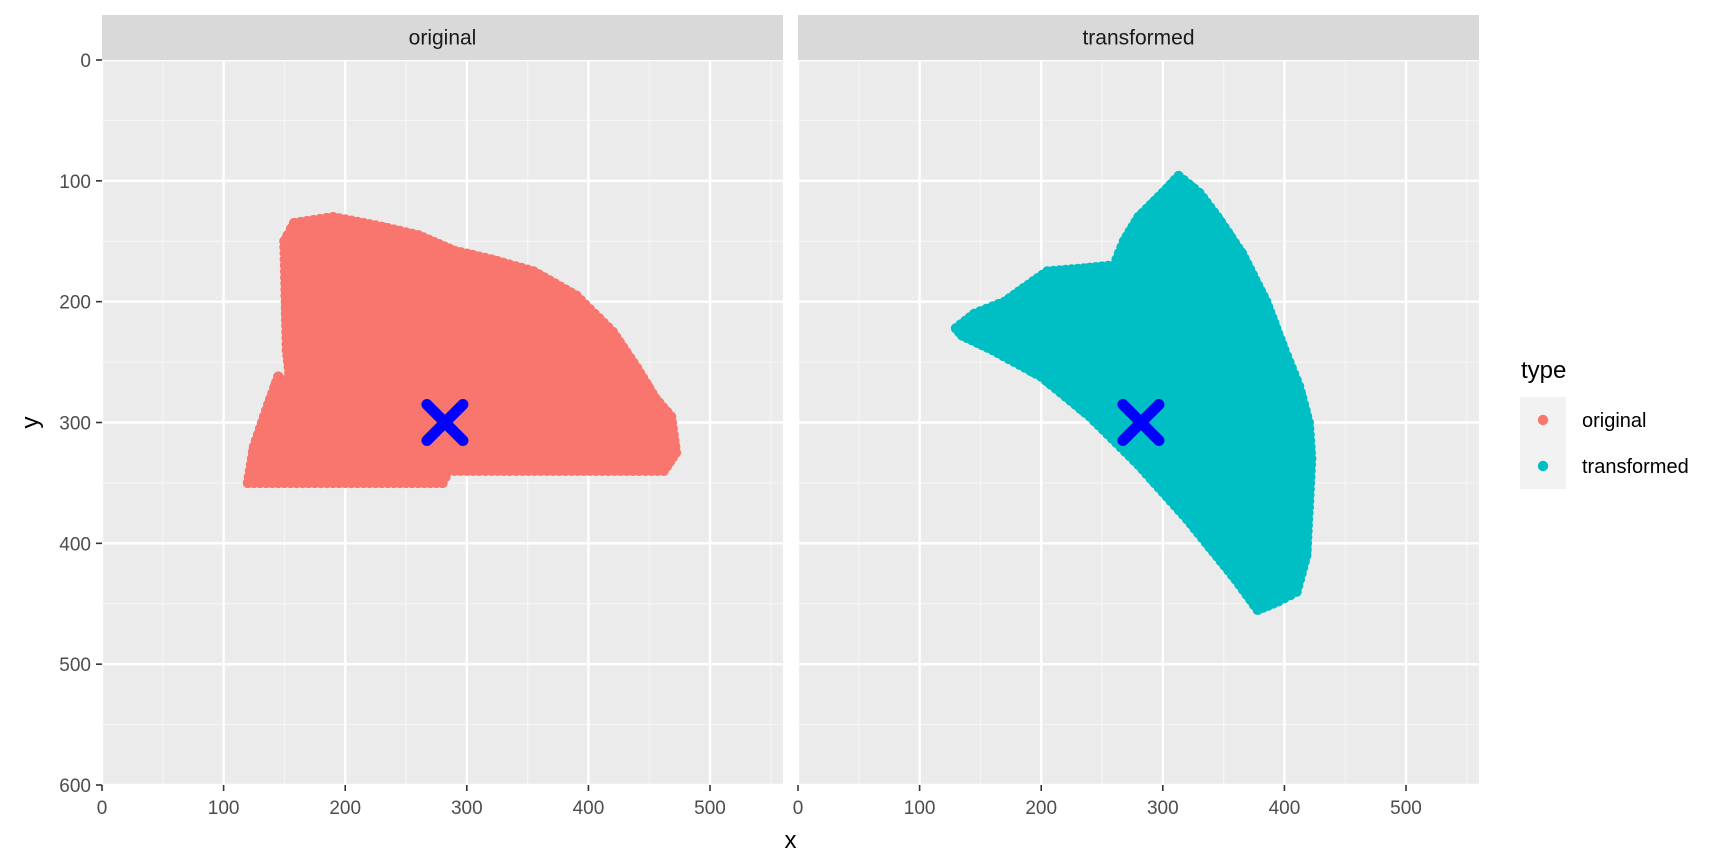 This screenshot has width=1728, height=864. What do you see at coordinates (75, 665) in the screenshot?
I see `y-tick-label: 500` at bounding box center [75, 665].